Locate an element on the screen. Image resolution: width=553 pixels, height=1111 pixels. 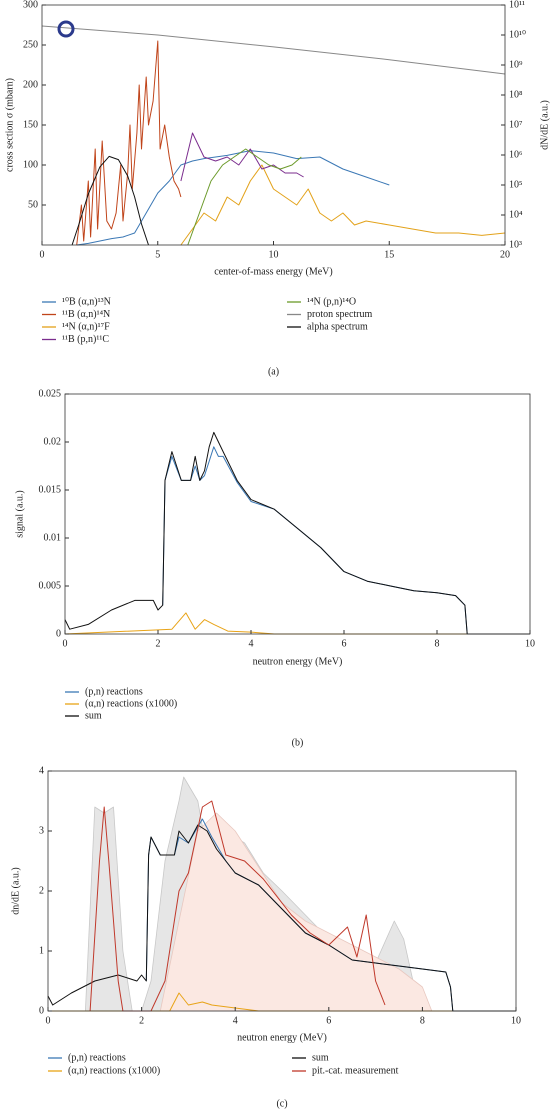
legend-label: ¹⁴N (p,n)¹⁴O is located at coordinates (331, 301).